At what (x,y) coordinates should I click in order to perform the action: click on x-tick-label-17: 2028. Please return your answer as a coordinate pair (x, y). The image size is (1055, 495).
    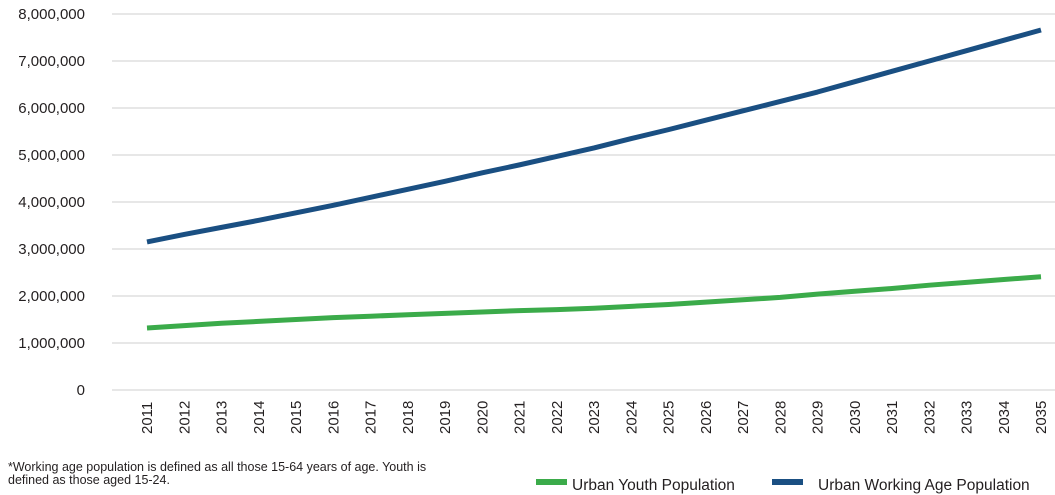
    Looking at the image, I should click on (780, 417).